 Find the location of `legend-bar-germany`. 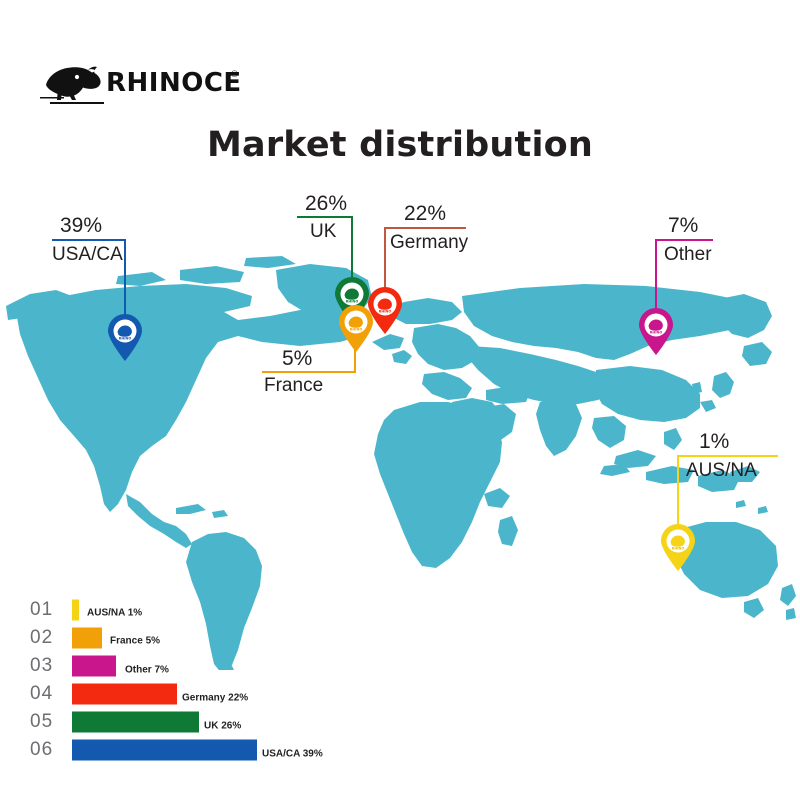

legend-bar-germany is located at coordinates (124, 694).